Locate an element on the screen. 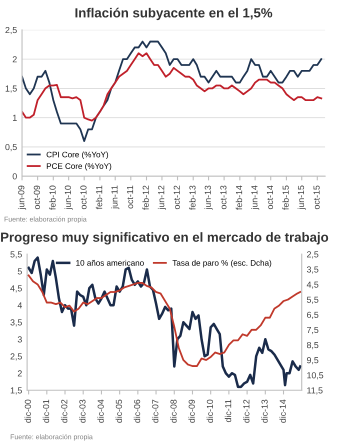  x-tick-label: dic-00 is located at coordinates (27, 411).